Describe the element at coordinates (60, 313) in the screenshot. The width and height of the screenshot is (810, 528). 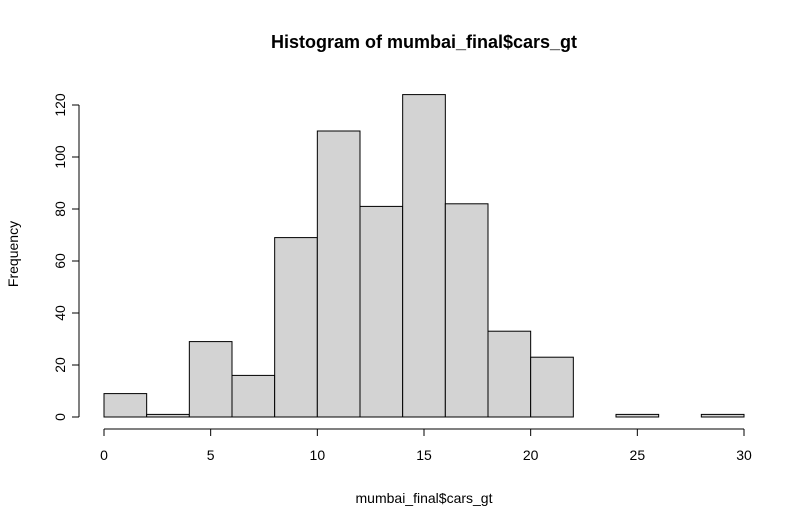
I see `y-tick-label: 40` at that location.